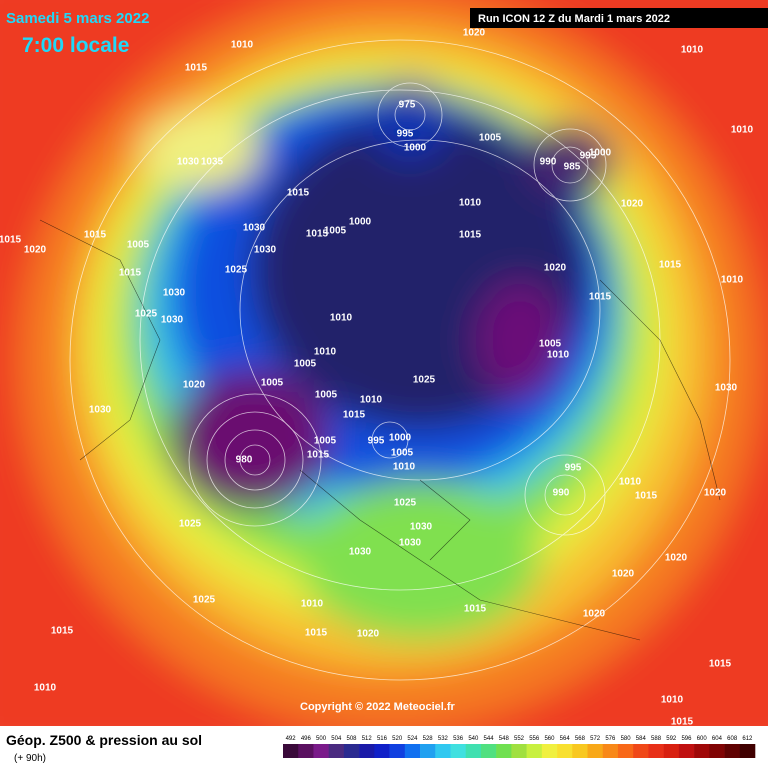 Image resolution: width=768 pixels, height=768 pixels. What do you see at coordinates (549, 739) in the screenshot?
I see `scale-label: 560` at bounding box center [549, 739].